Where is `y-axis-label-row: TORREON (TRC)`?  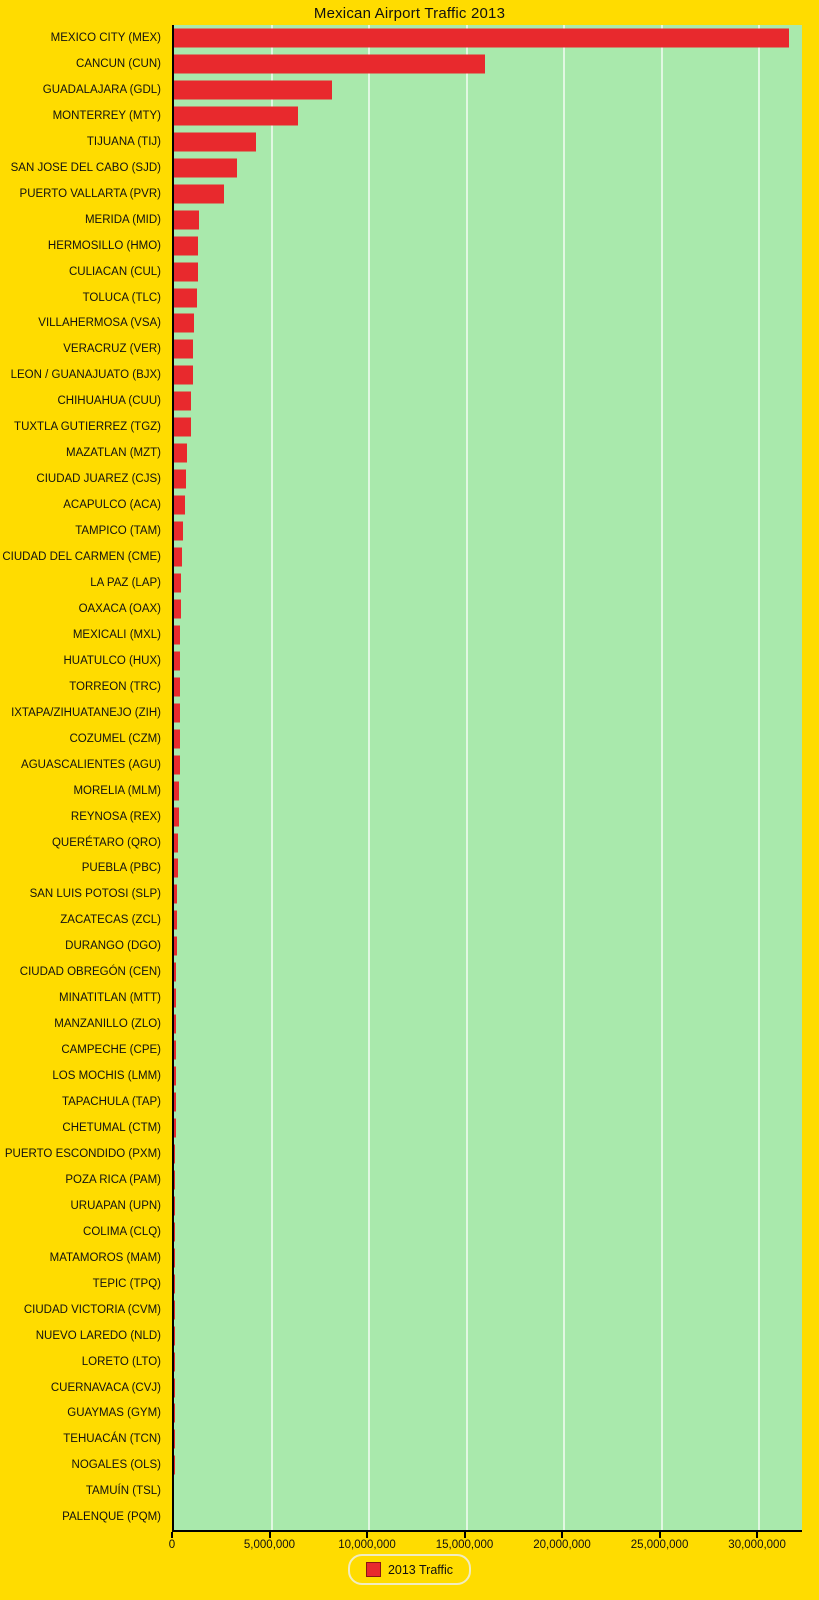 y-axis-label-row: TORREON (TRC) is located at coordinates (82, 687).